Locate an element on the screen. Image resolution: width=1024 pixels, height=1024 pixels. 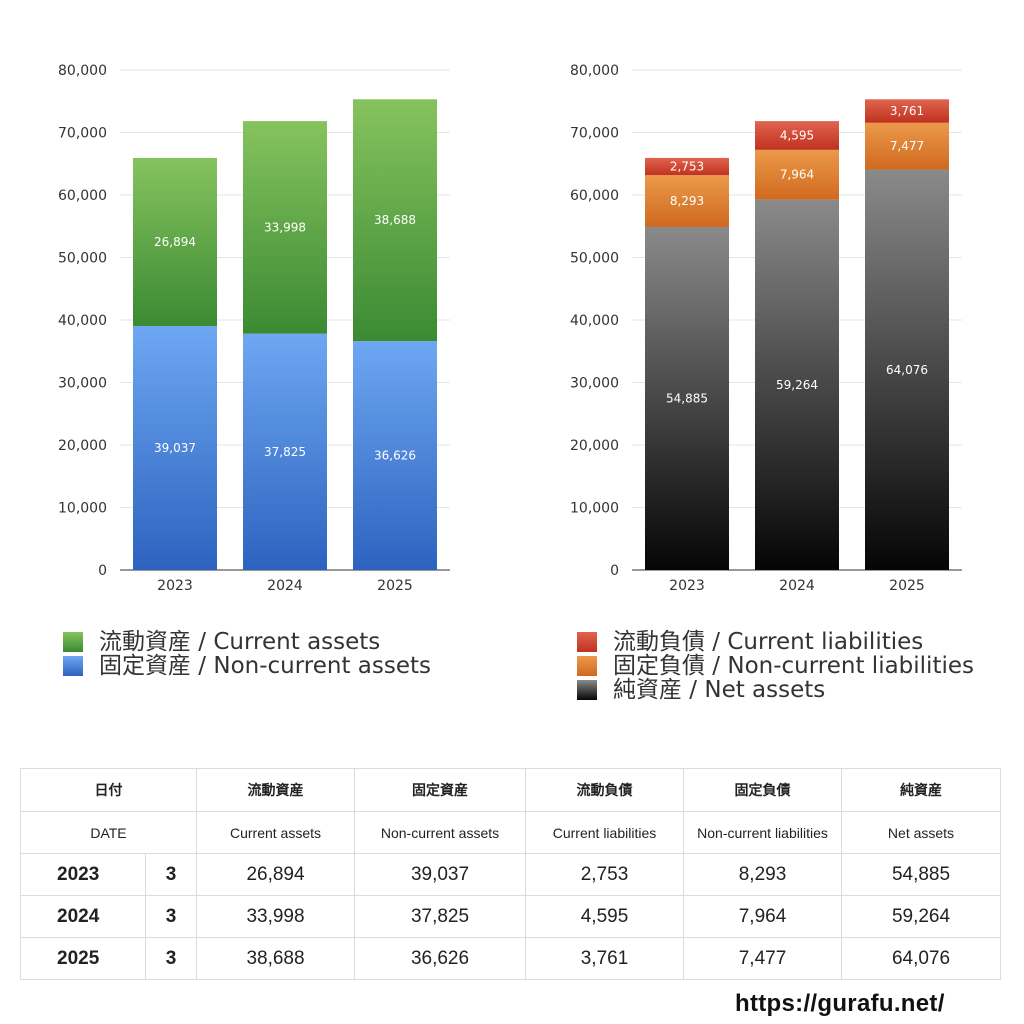
legend-item-current-liabilities: 流動負債 / Current liabilities is located at coordinates (775, 642).